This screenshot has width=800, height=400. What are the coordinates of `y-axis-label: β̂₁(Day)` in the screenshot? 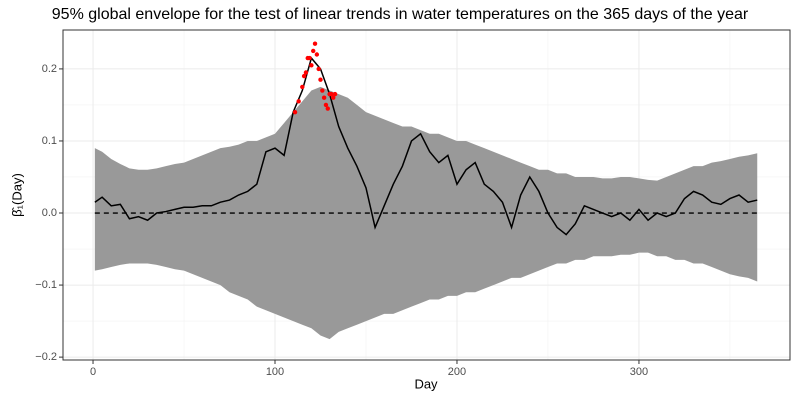 It's located at (16, 195).